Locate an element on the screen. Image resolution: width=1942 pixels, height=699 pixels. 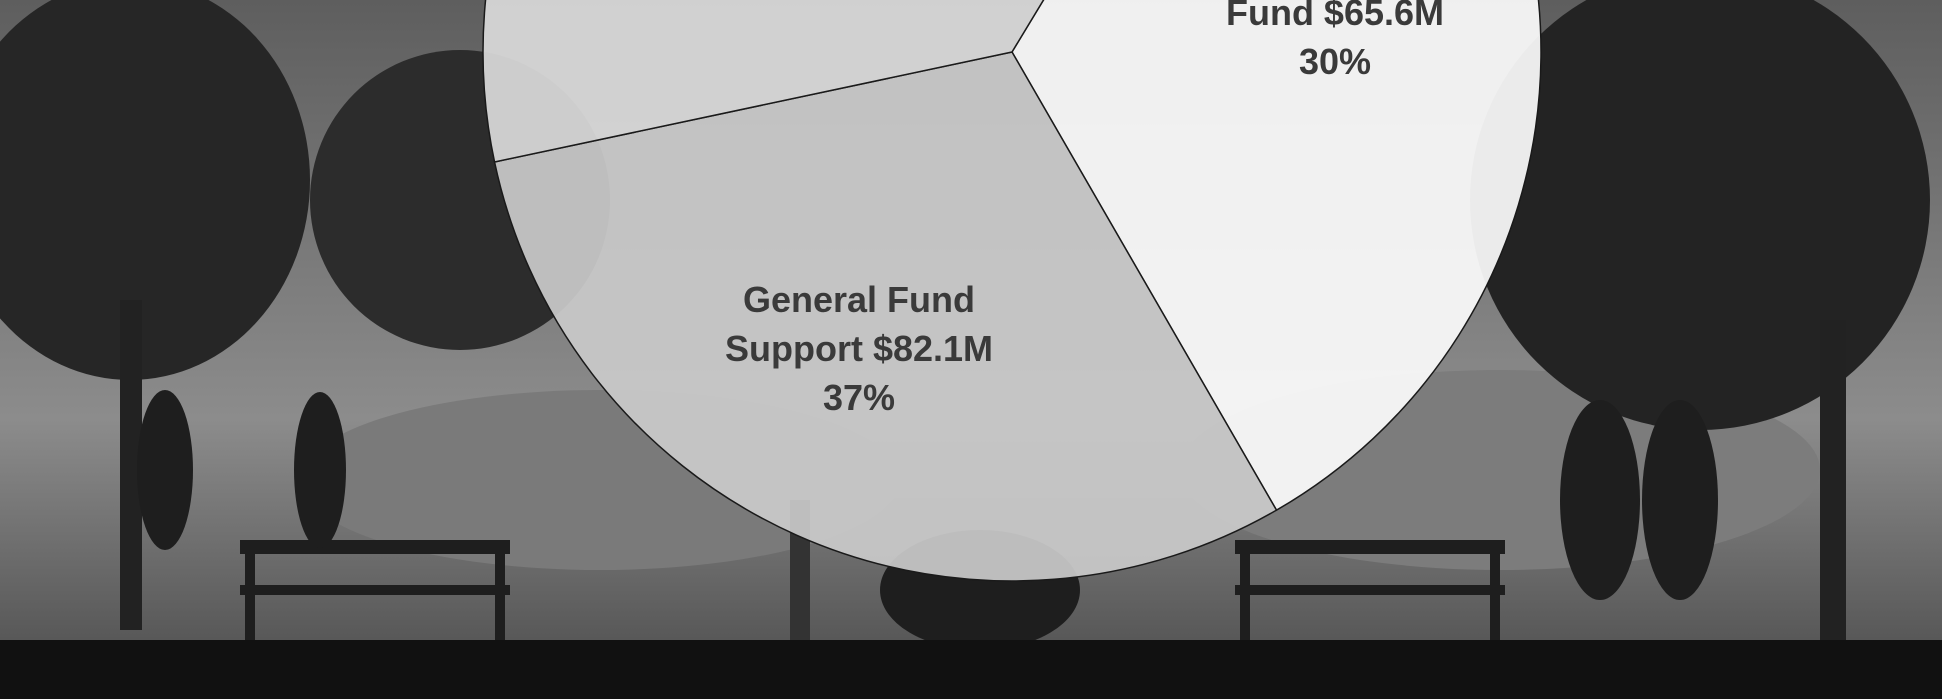
slice-label: General Fund Support $82.1M 37% is located at coordinates (859, 348).